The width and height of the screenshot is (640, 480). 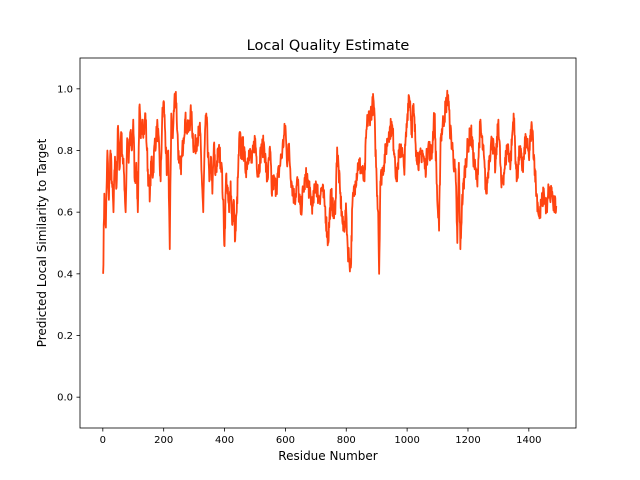 I want to click on y-tick-label: 1.0, so click(x=65, y=89).